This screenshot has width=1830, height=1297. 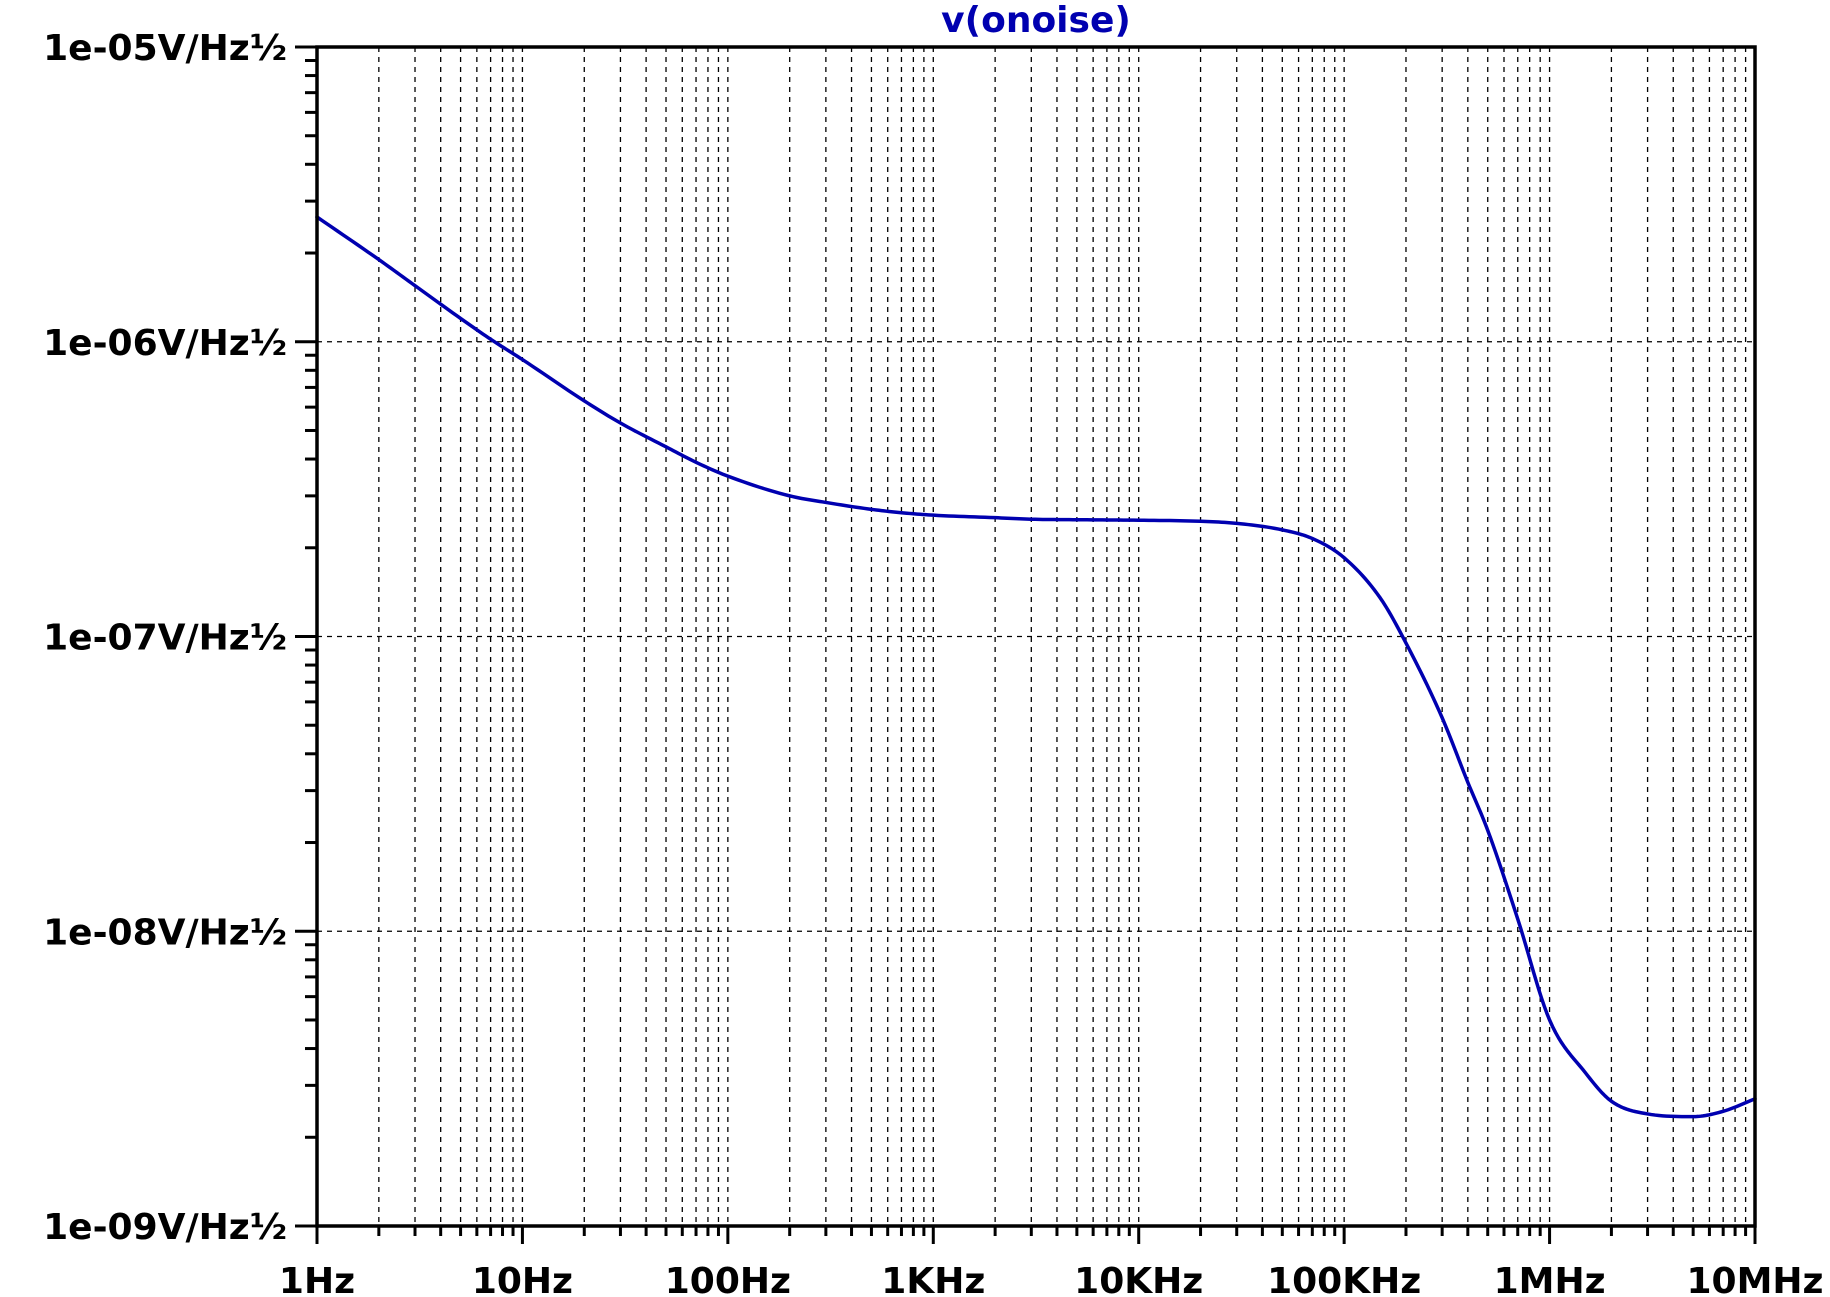 What do you see at coordinates (165, 48) in the screenshot?
I see `y-tick-label: 1e-05V/Hz½` at bounding box center [165, 48].